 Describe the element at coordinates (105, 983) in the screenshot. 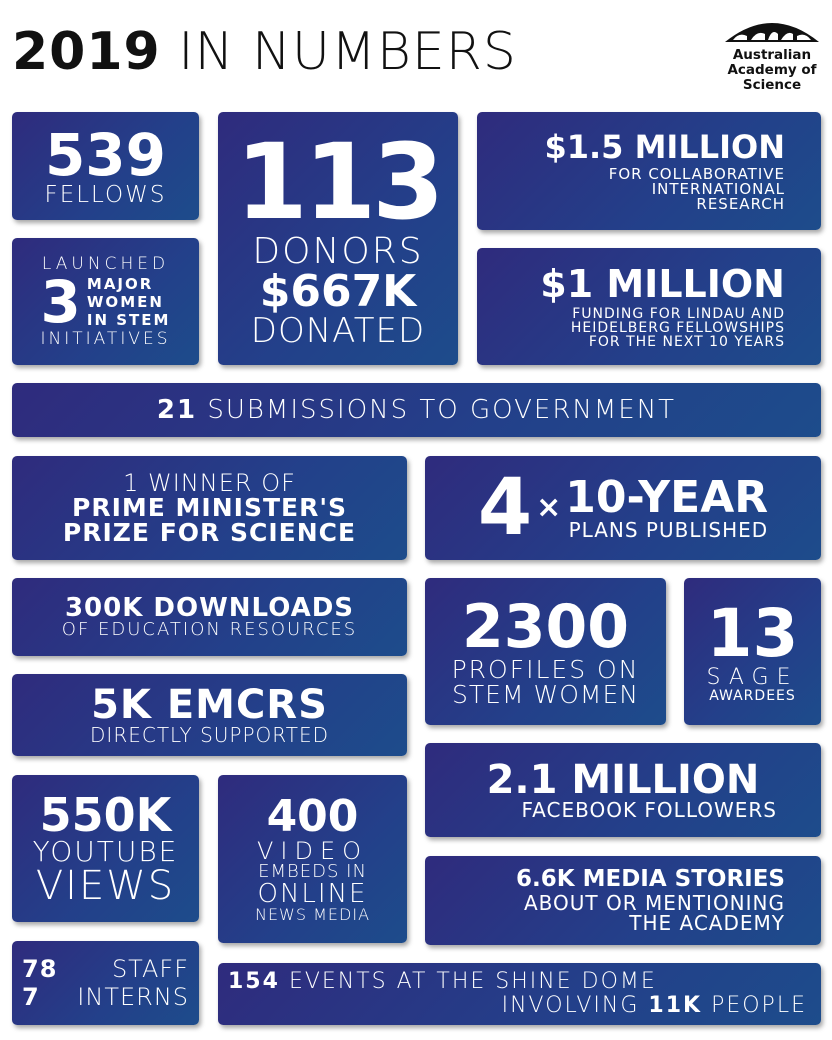

I see `staff-card: 78 STAFF 7 INTERNS` at that location.